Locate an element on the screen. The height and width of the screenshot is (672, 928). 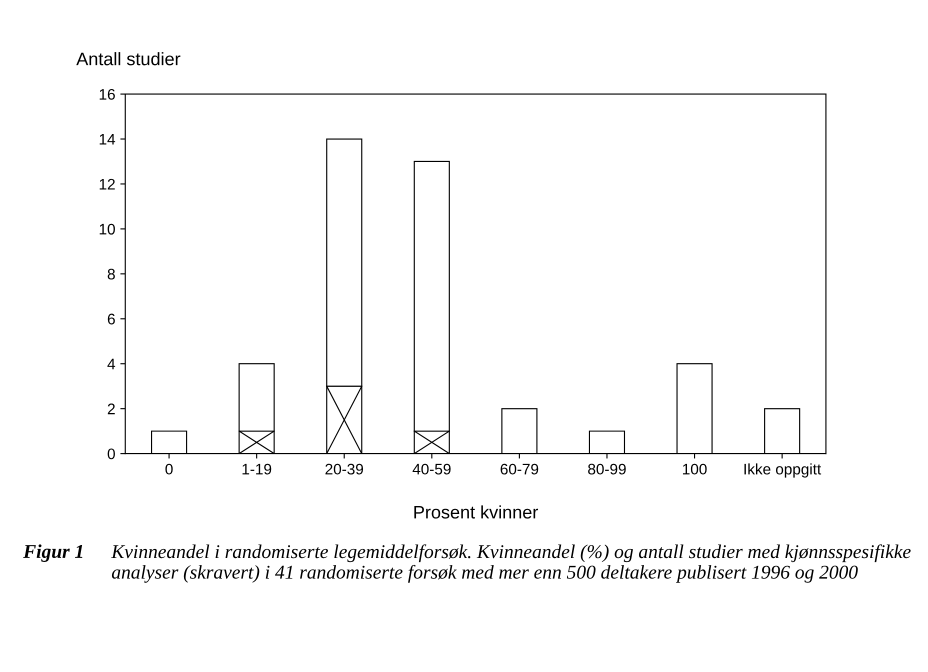
text: Kvinneandel i randomiserte legemiddelforsøk. Kvinneandel (%) og antall studier med kjønnsspesifikke analyser (skravert) i 41 randomiserte forsøk med mer enn 500 deltakere publisert 1996 og 2000 is located at coordinates (511, 563).